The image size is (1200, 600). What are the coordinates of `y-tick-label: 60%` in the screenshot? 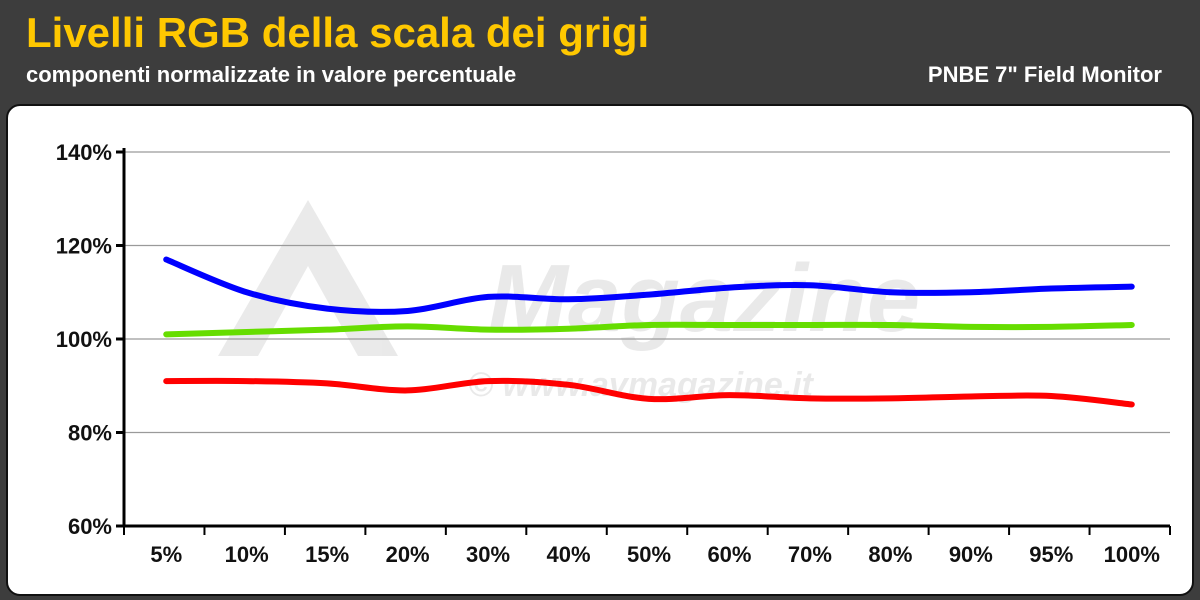 It's located at (90, 526).